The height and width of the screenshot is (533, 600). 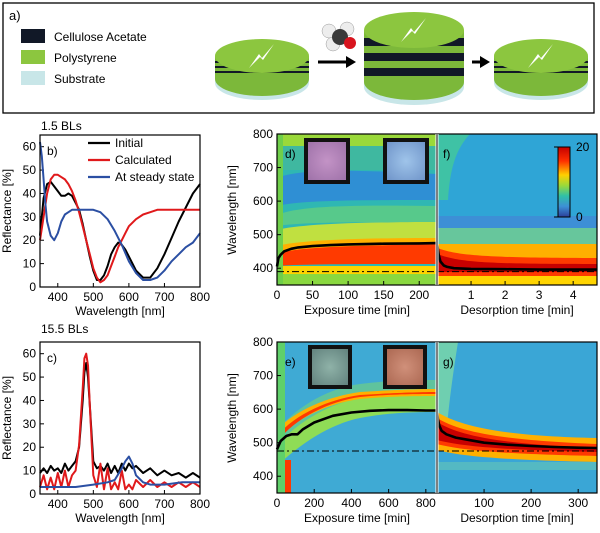 I want to click on sample-photo-blue, so click(x=406, y=161).